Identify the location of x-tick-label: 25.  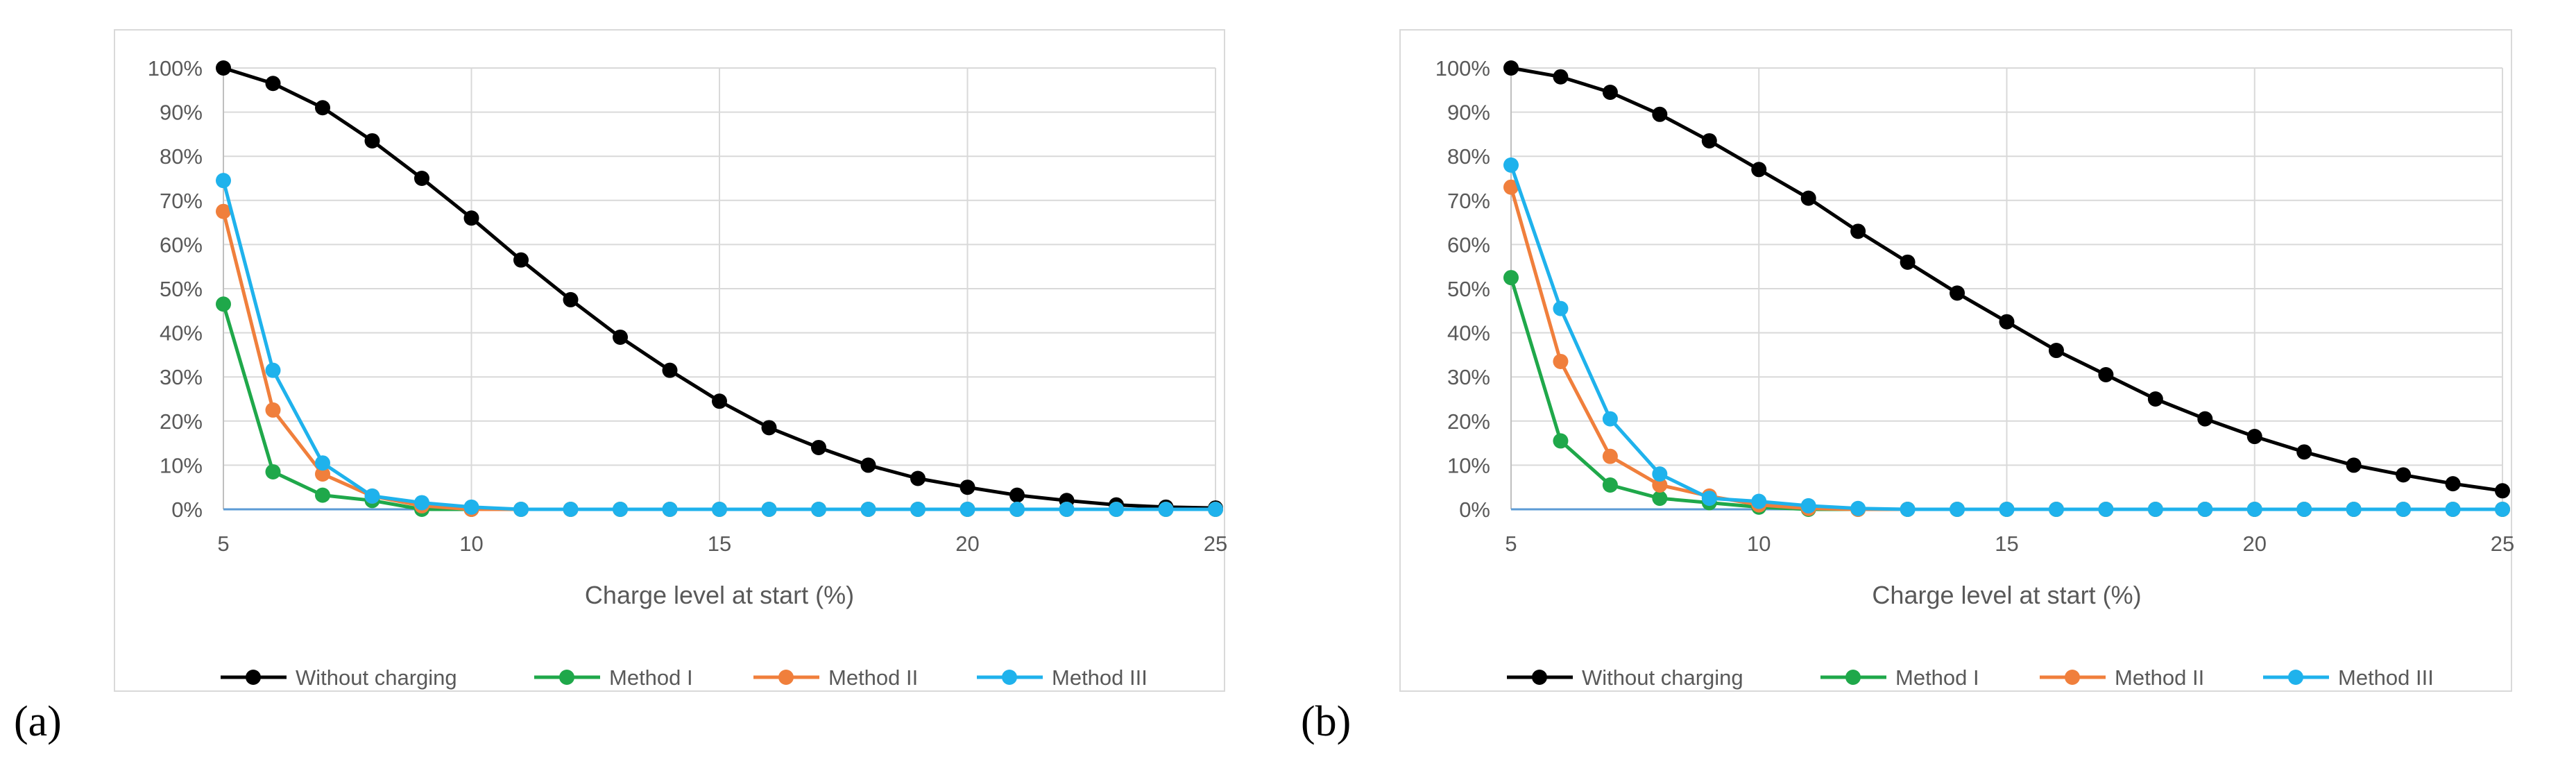
(1215, 544).